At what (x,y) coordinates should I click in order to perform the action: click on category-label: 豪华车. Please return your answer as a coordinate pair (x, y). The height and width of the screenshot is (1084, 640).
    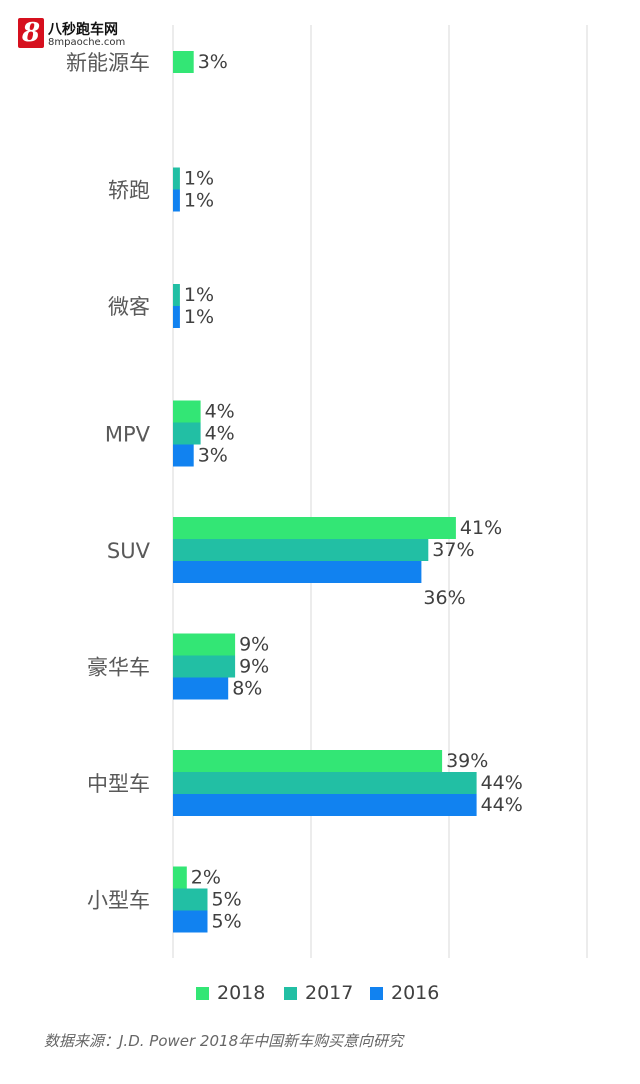
    Looking at the image, I should click on (118, 668).